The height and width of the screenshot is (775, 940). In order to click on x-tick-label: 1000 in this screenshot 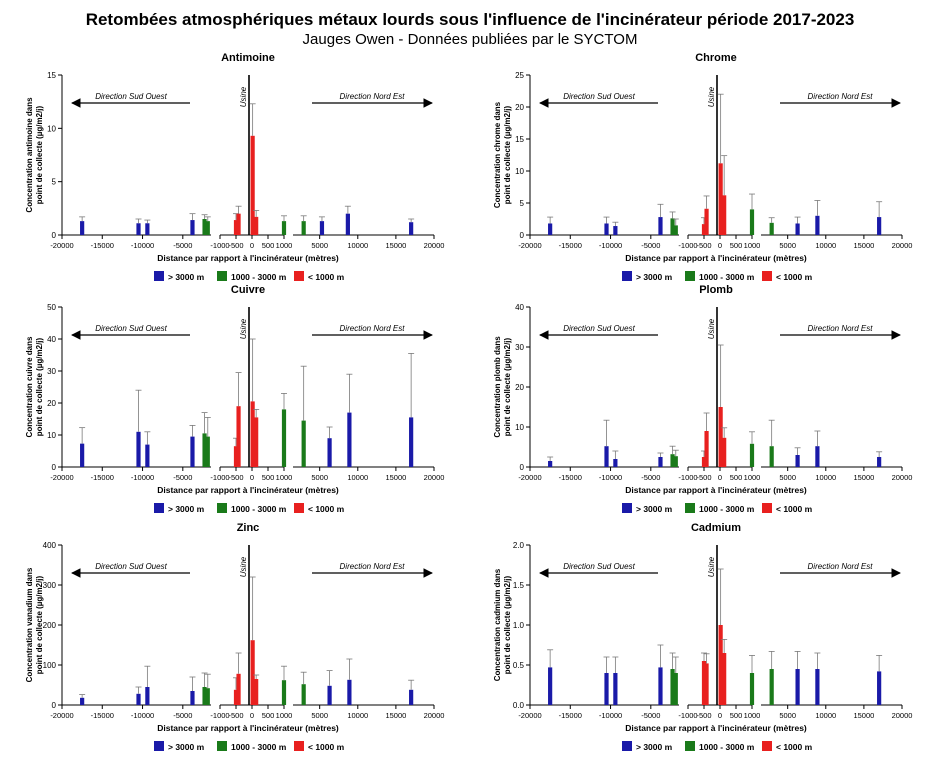, I will do `click(284, 245)`.